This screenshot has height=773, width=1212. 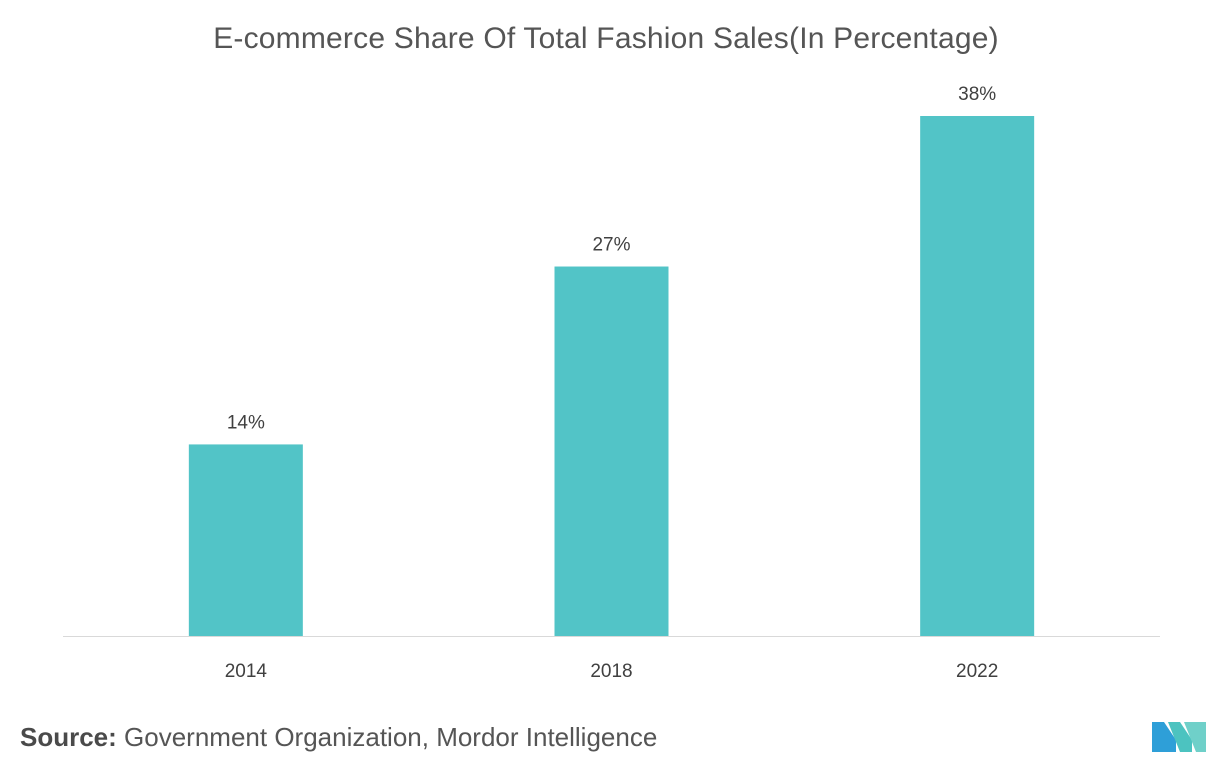 I want to click on data-label-2018: 27%, so click(x=611, y=245).